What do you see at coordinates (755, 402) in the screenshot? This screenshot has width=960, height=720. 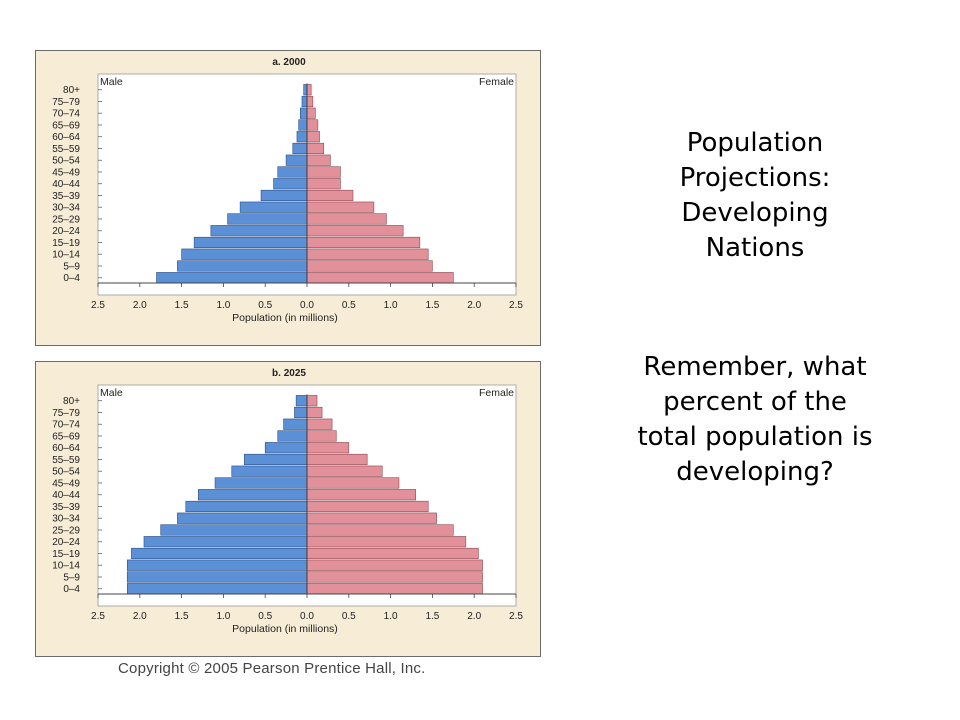 I see `slide-question-line: percent of the` at bounding box center [755, 402].